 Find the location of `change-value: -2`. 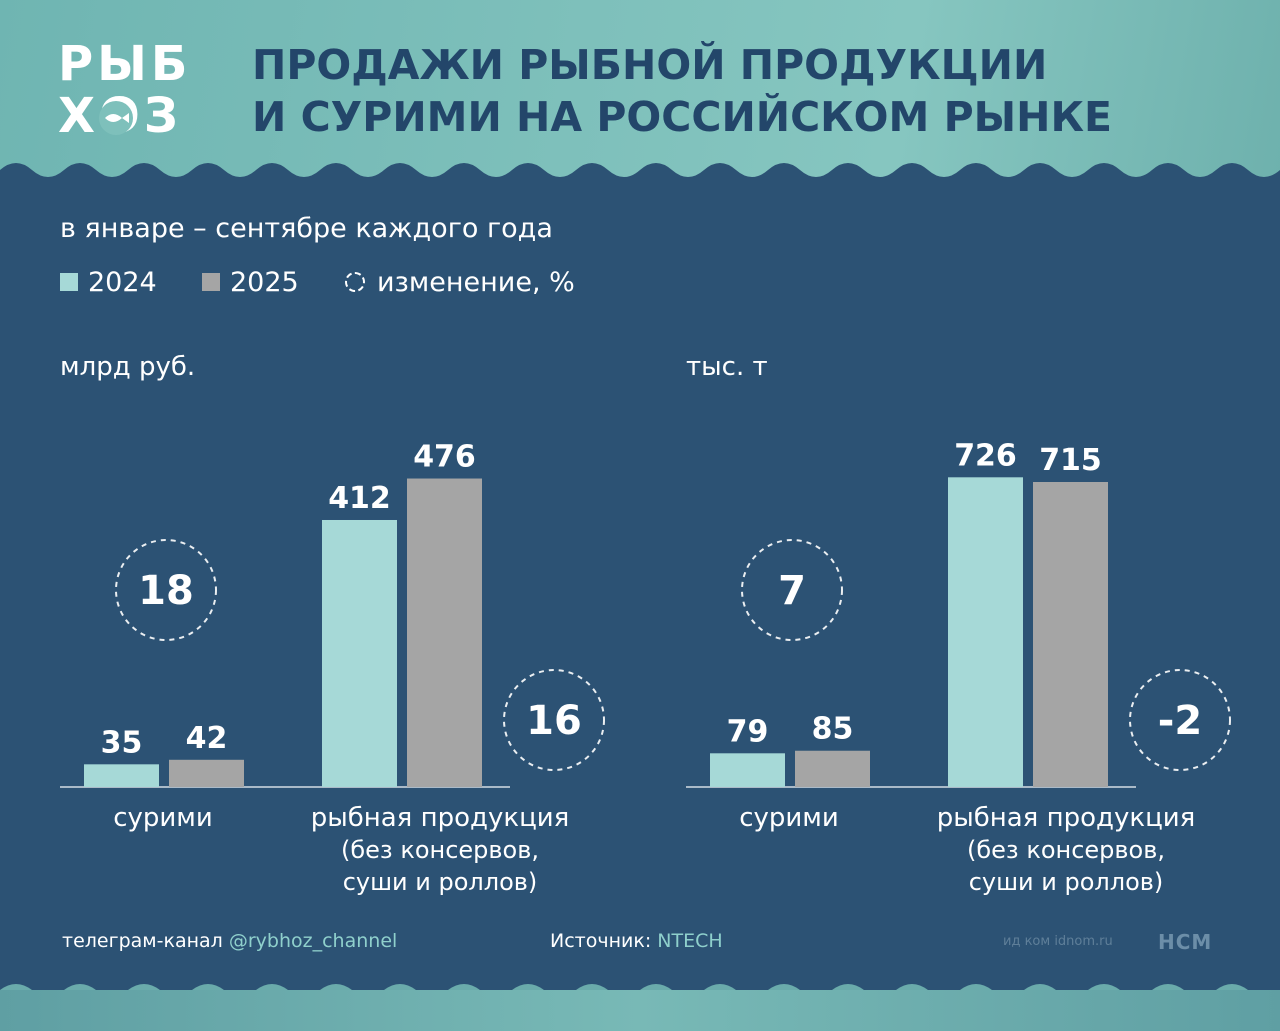

change-value: -2 is located at coordinates (1180, 721).